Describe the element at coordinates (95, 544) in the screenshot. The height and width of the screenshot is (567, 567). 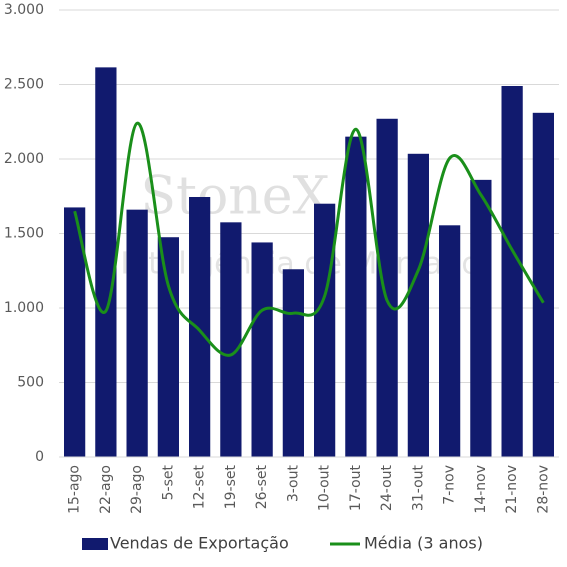
I see `legend-swatch` at that location.